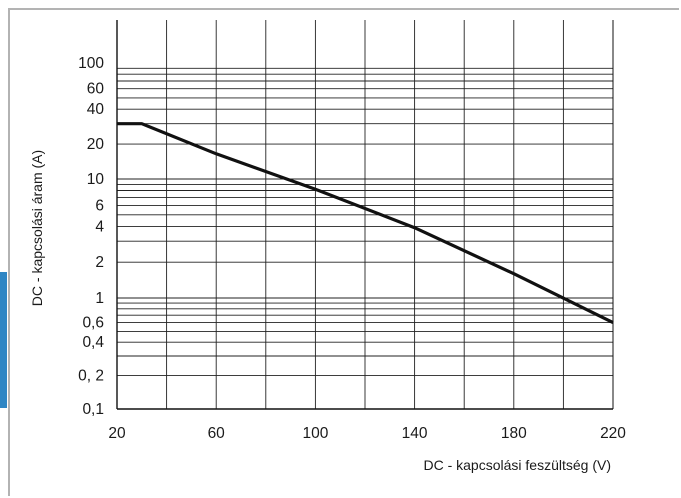  I want to click on x-tick-label: 220, so click(613, 433).